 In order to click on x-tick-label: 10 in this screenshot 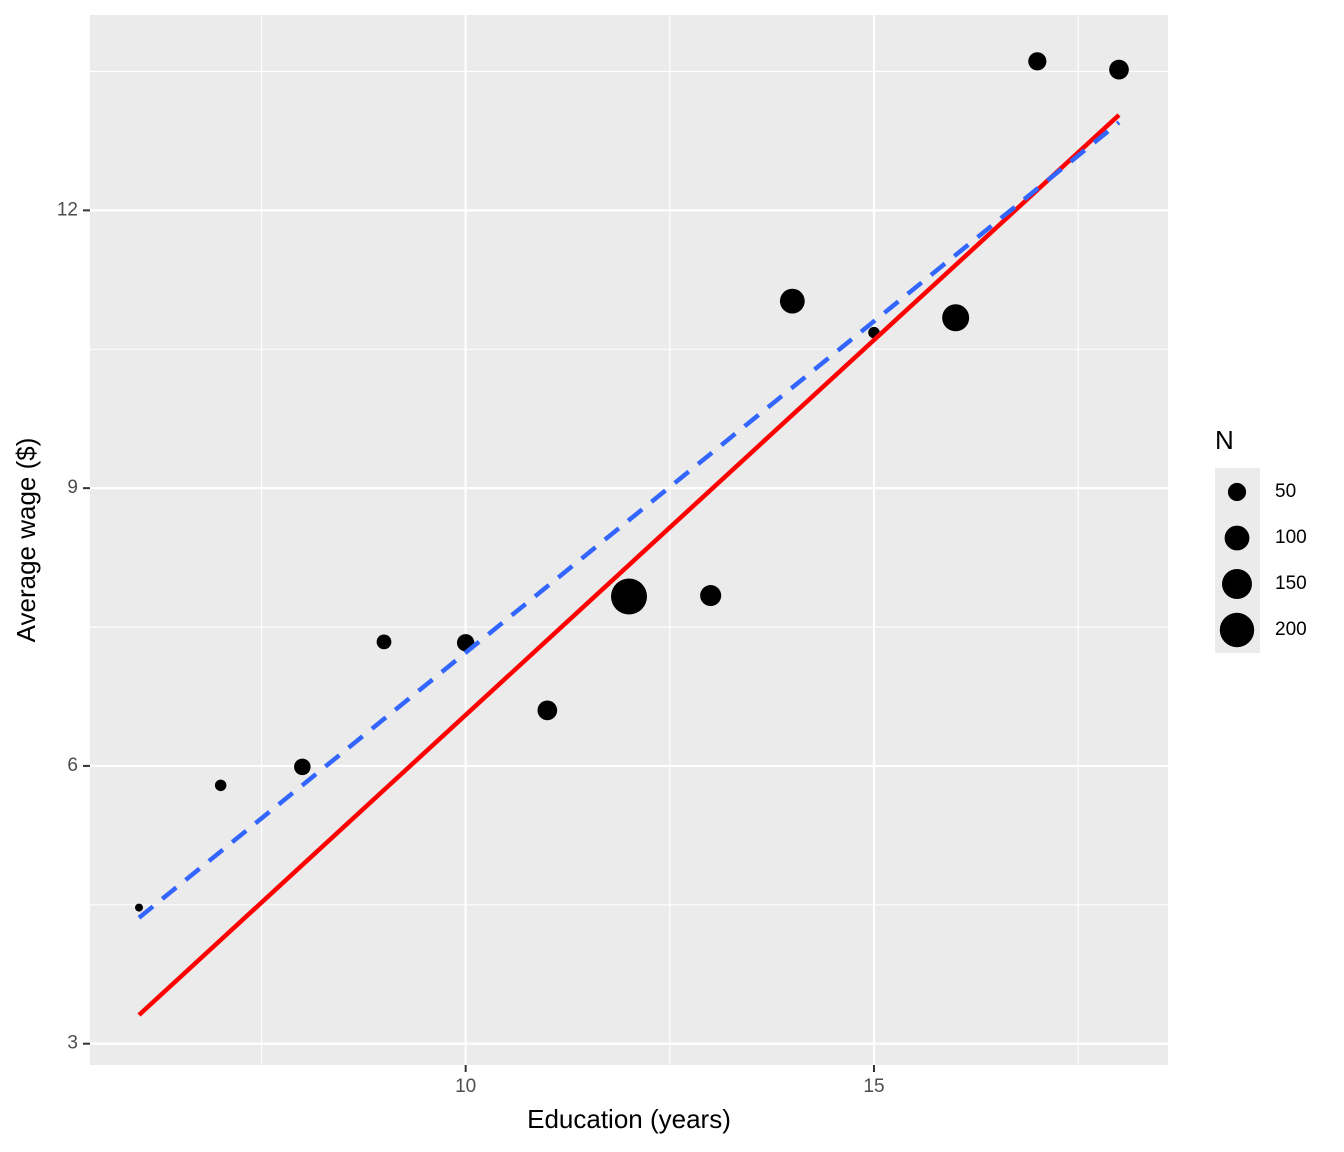, I will do `click(465, 1086)`.